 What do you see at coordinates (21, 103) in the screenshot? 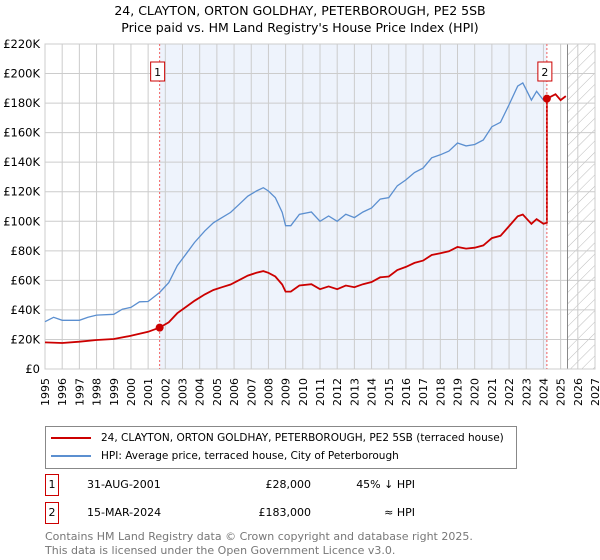
I see `y-tick-label: £180K` at bounding box center [21, 103].